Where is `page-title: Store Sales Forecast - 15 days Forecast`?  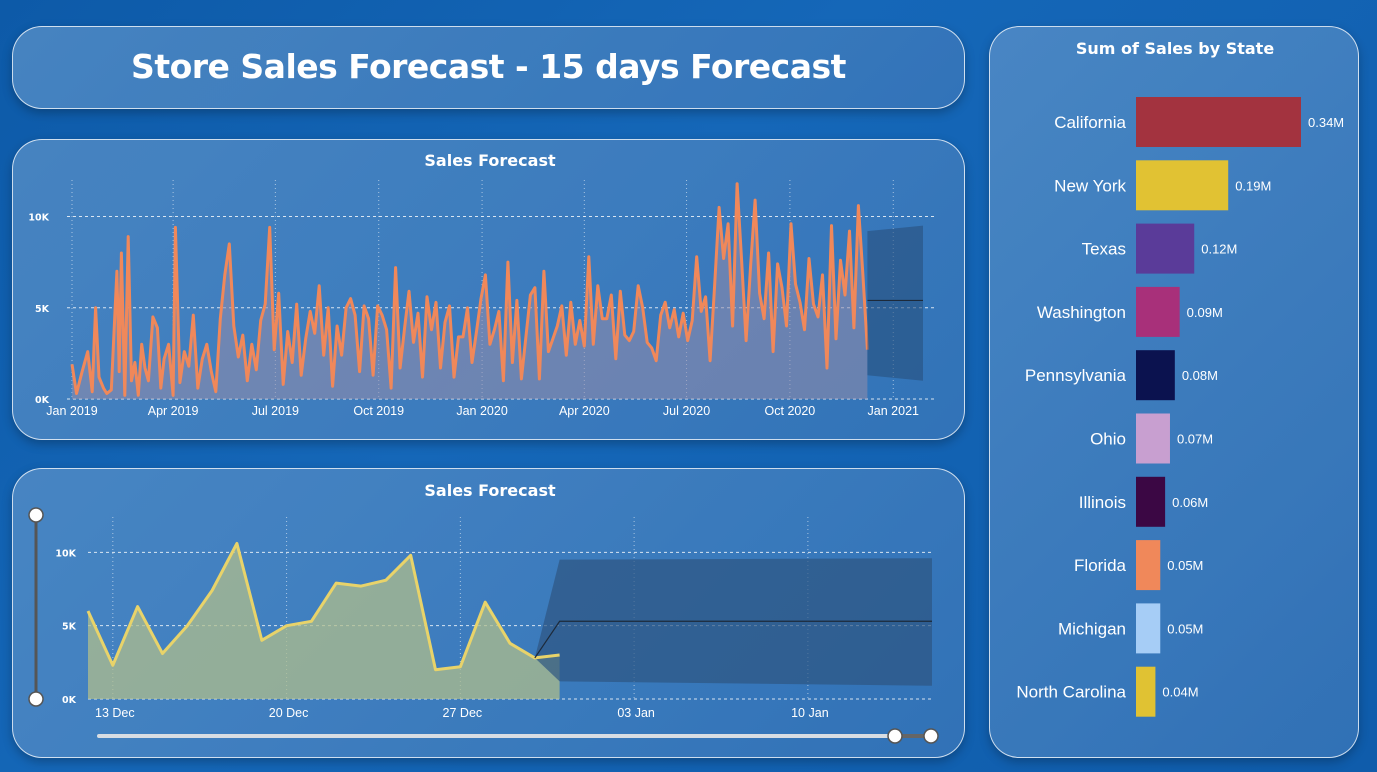 page-title: Store Sales Forecast - 15 days Forecast is located at coordinates (488, 66).